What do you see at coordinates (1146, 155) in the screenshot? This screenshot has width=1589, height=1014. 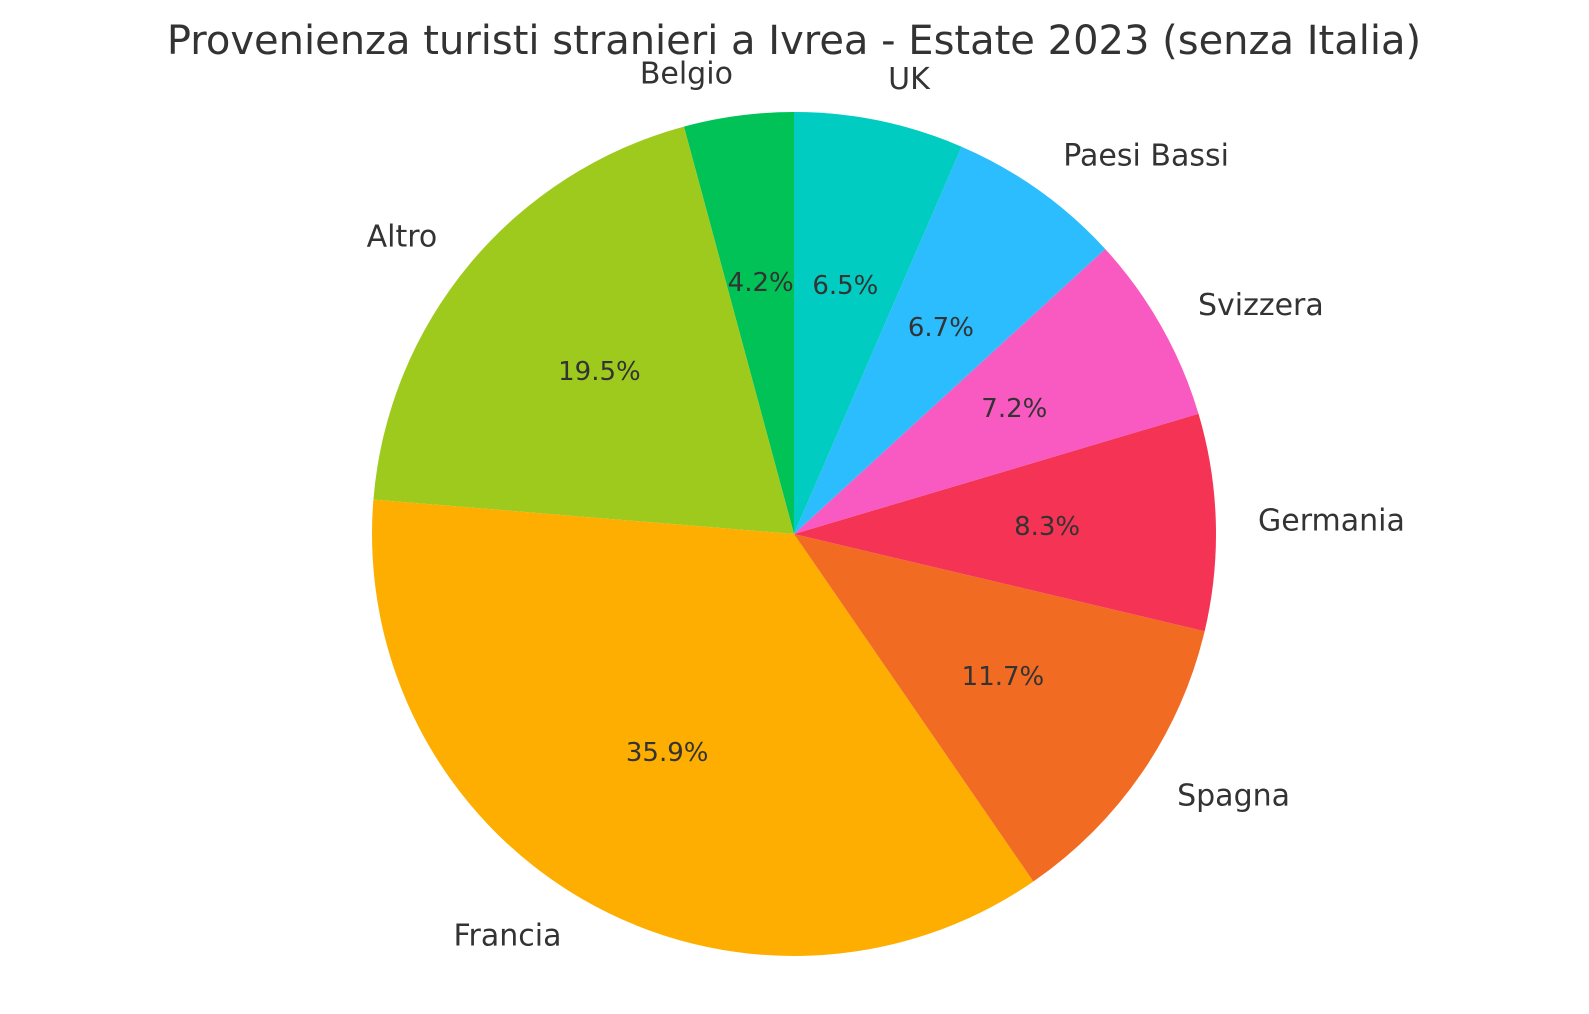 I see `slice-label-paesi-bassi: Paesi Bassi` at bounding box center [1146, 155].